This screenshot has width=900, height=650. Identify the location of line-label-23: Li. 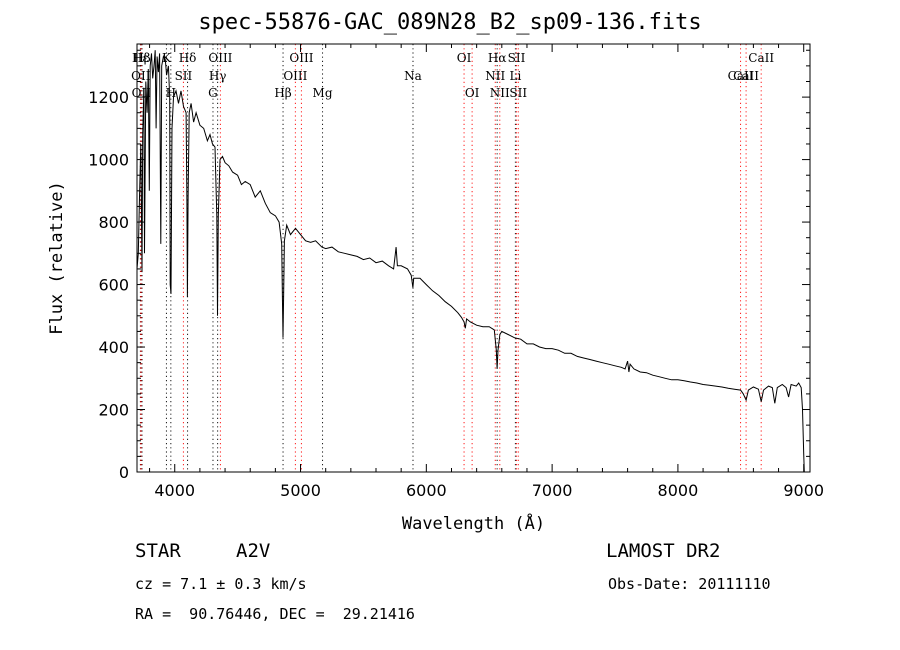
(515, 76).